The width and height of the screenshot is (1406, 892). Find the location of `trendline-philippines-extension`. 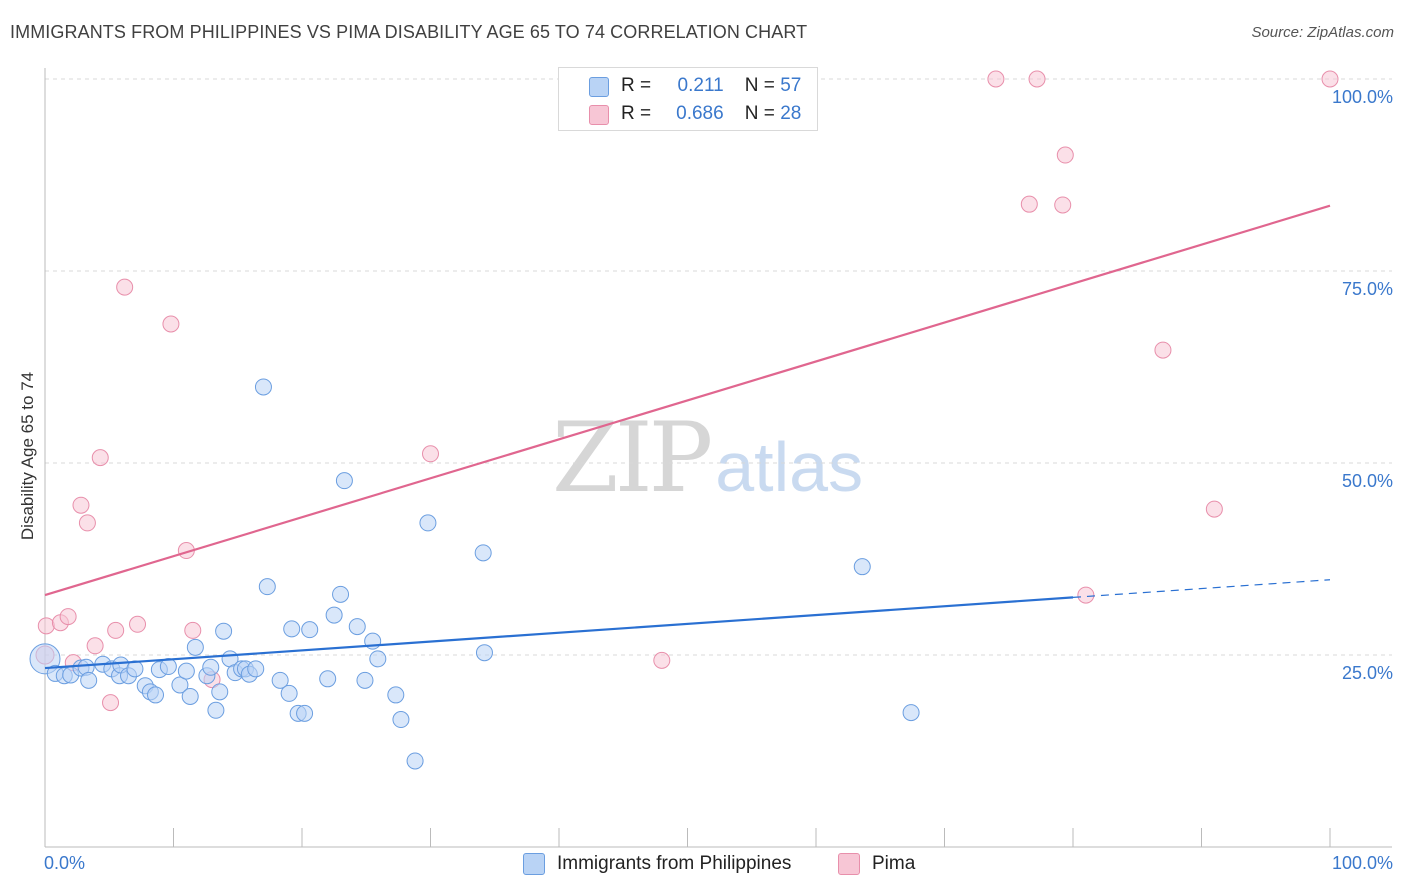

trendline-philippines-extension is located at coordinates (1201, 588).